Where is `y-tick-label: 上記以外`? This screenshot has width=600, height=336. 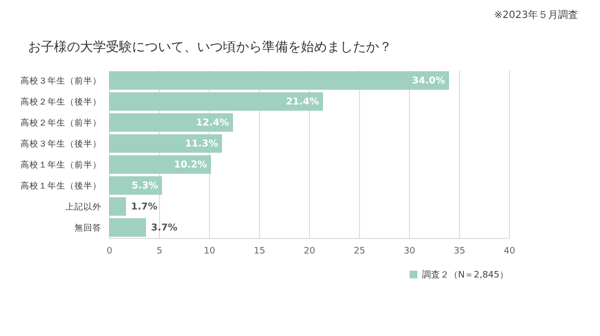 y-tick-label: 上記以外 is located at coordinates (84, 207).